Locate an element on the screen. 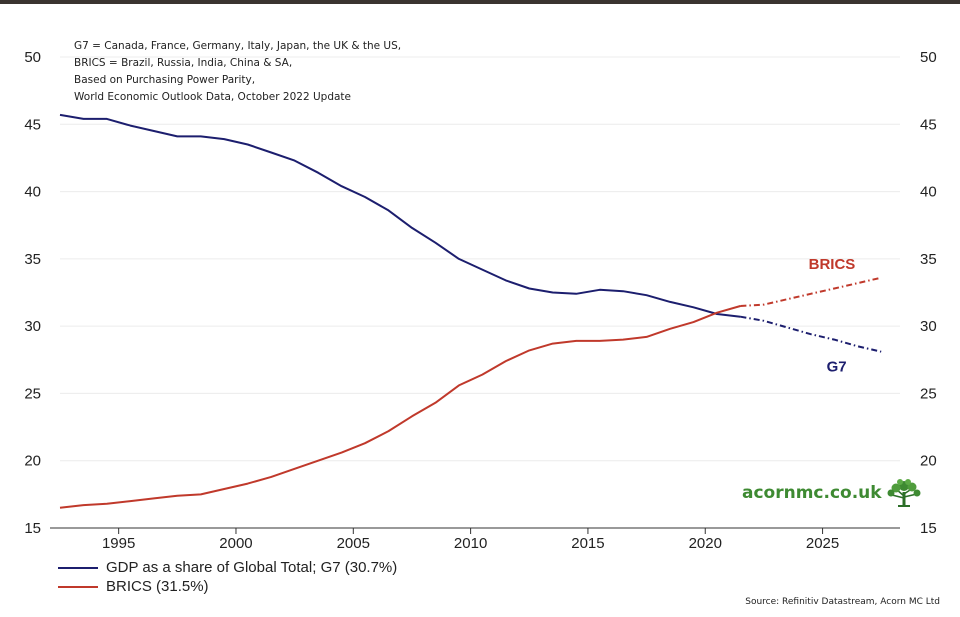 This screenshot has width=960, height=617. x-tick-label: 2010 is located at coordinates (470, 543).